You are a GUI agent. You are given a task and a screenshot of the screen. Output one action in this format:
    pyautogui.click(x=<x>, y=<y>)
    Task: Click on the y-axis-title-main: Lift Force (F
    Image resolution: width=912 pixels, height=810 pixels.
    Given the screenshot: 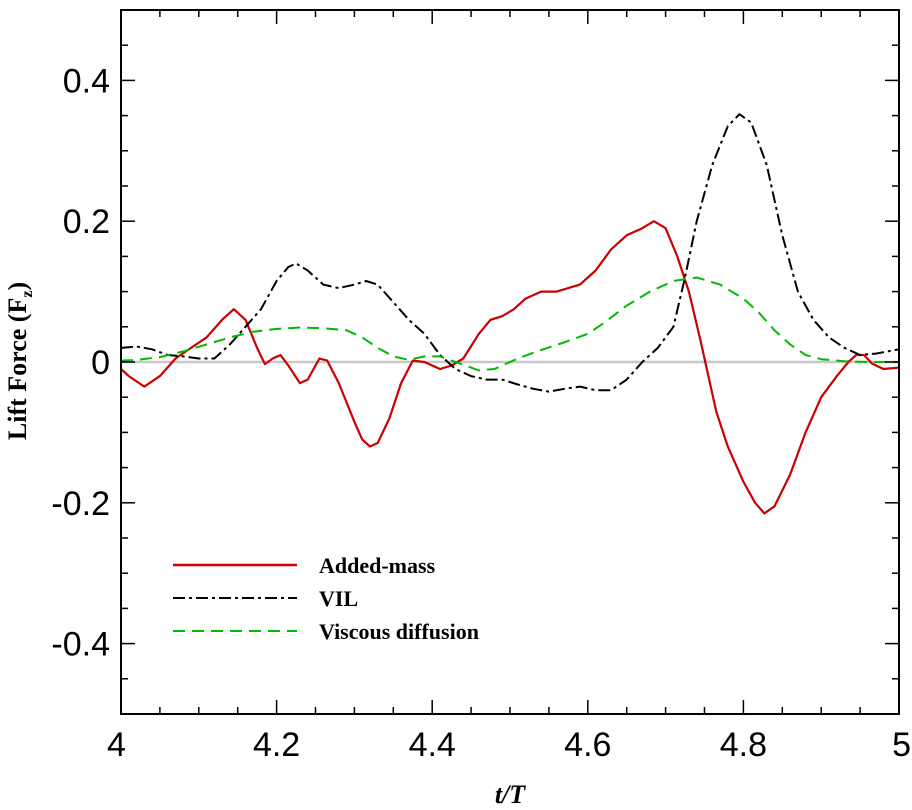 What is the action you would take?
    pyautogui.click(x=17, y=369)
    